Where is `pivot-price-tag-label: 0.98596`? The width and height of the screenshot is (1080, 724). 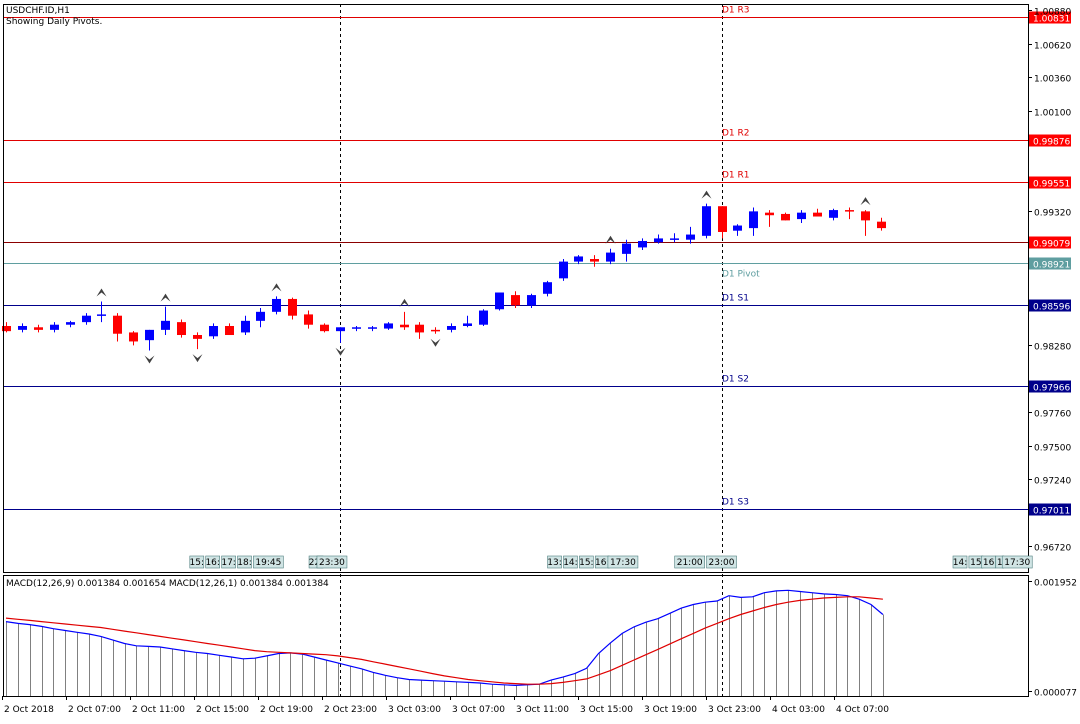 pivot-price-tag-label: 0.98596 is located at coordinates (1051, 308).